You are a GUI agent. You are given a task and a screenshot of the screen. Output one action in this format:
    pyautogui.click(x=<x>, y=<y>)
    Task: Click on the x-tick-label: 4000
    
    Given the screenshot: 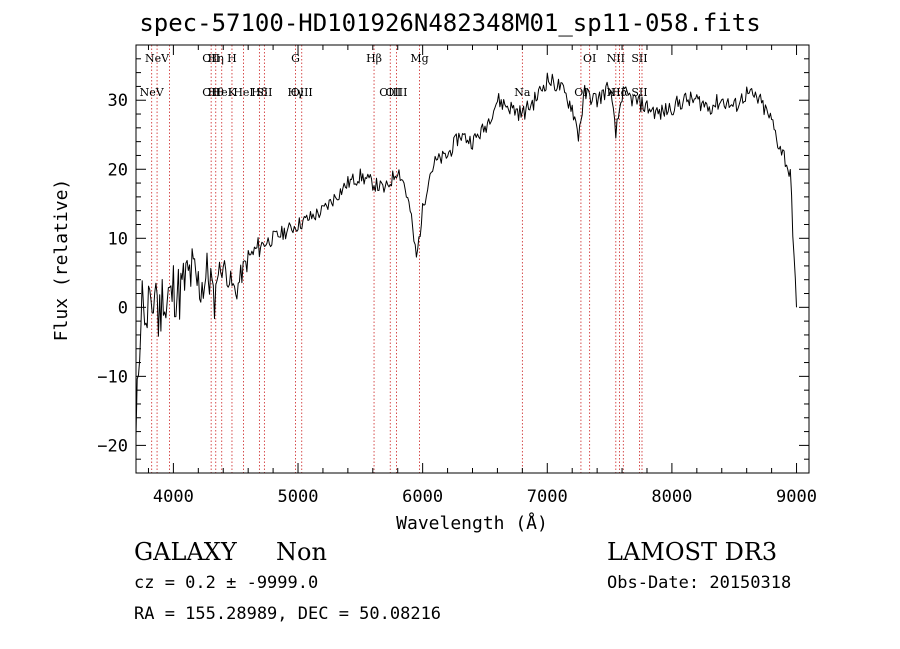 What is the action you would take?
    pyautogui.click(x=173, y=497)
    